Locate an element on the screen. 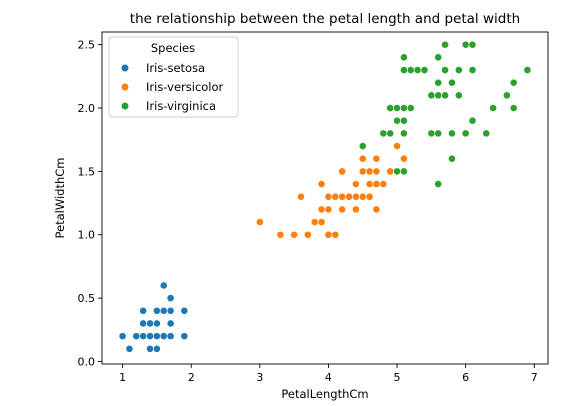 This screenshot has height=406, width=563. legend-entries: Iris-setosa Iris-versicolor Iris-virginica is located at coordinates (172, 87).